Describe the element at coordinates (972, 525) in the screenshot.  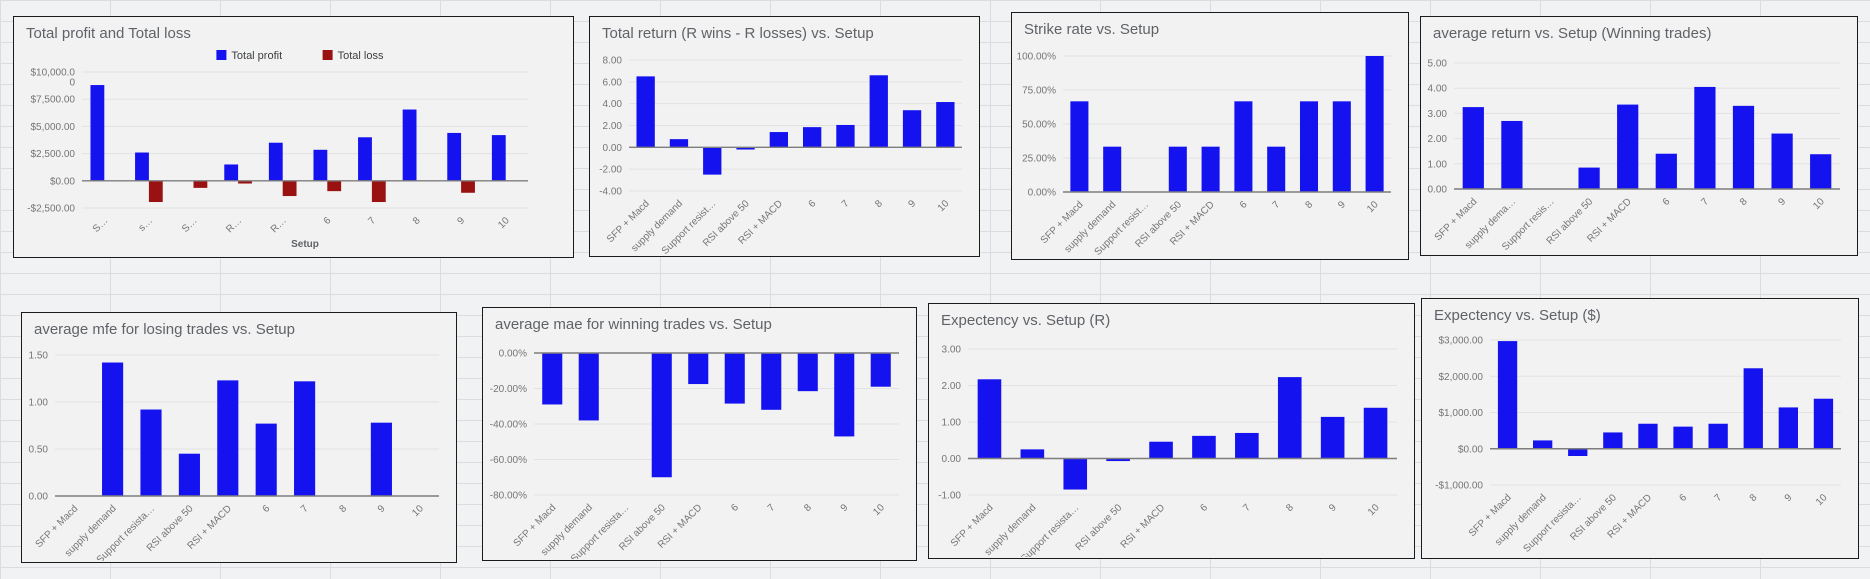
I see `svg-text: SFP + Macd` at that location.